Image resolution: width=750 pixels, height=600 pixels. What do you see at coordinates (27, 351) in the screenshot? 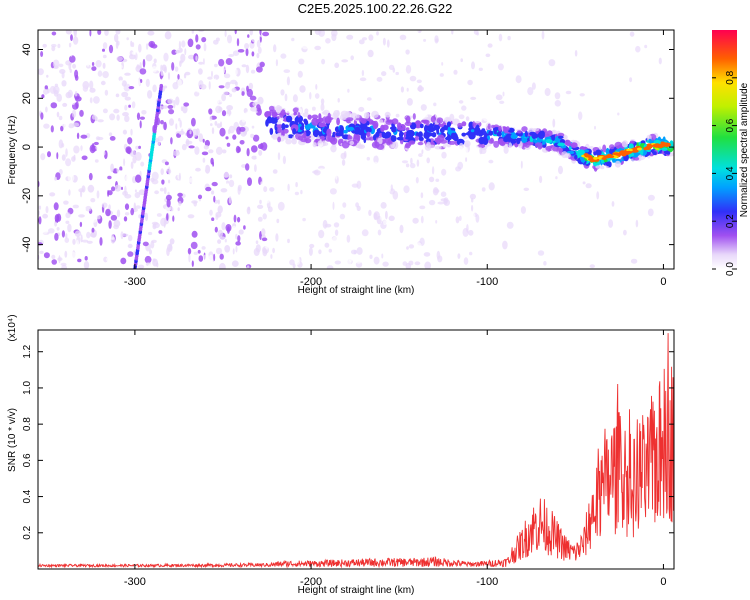
I see `snr-y-tick-label: 1.2` at bounding box center [27, 351].